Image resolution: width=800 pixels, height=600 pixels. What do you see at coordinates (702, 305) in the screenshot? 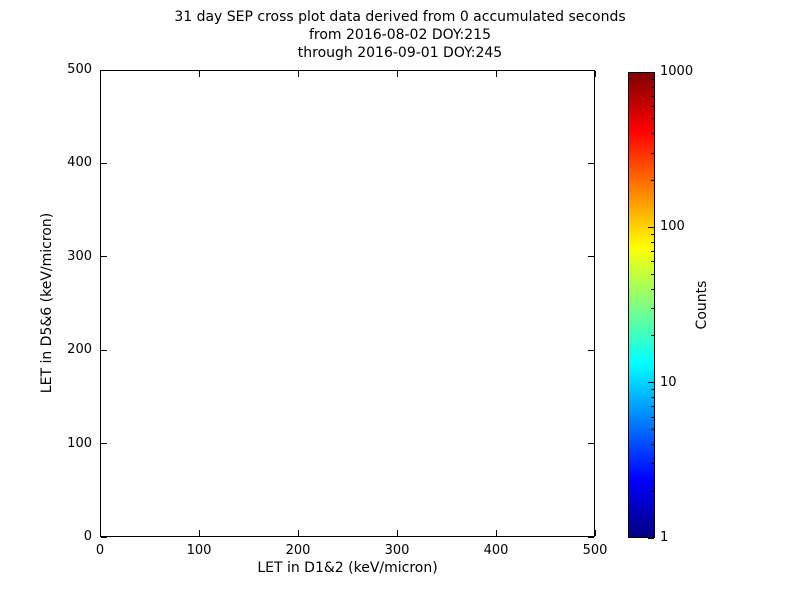
I see `colorbar-label: Counts` at bounding box center [702, 305].